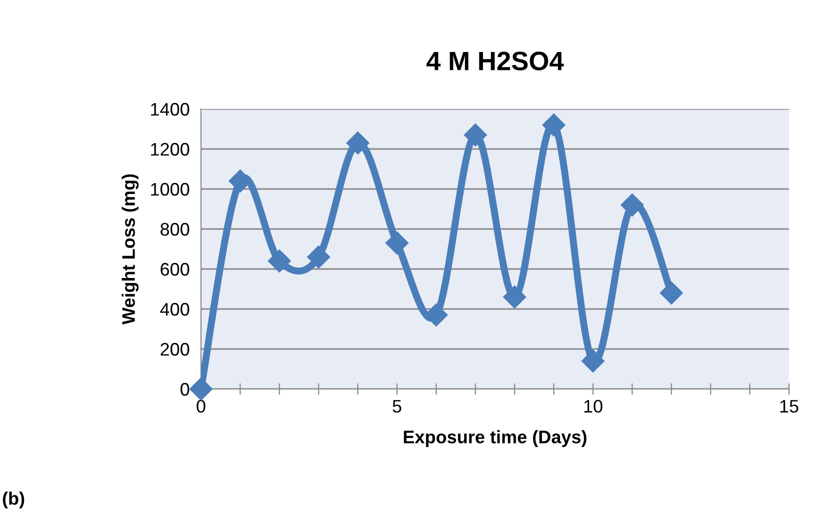 This screenshot has height=518, width=820. Describe the element at coordinates (789, 406) in the screenshot. I see `x-tick-label: 15` at that location.